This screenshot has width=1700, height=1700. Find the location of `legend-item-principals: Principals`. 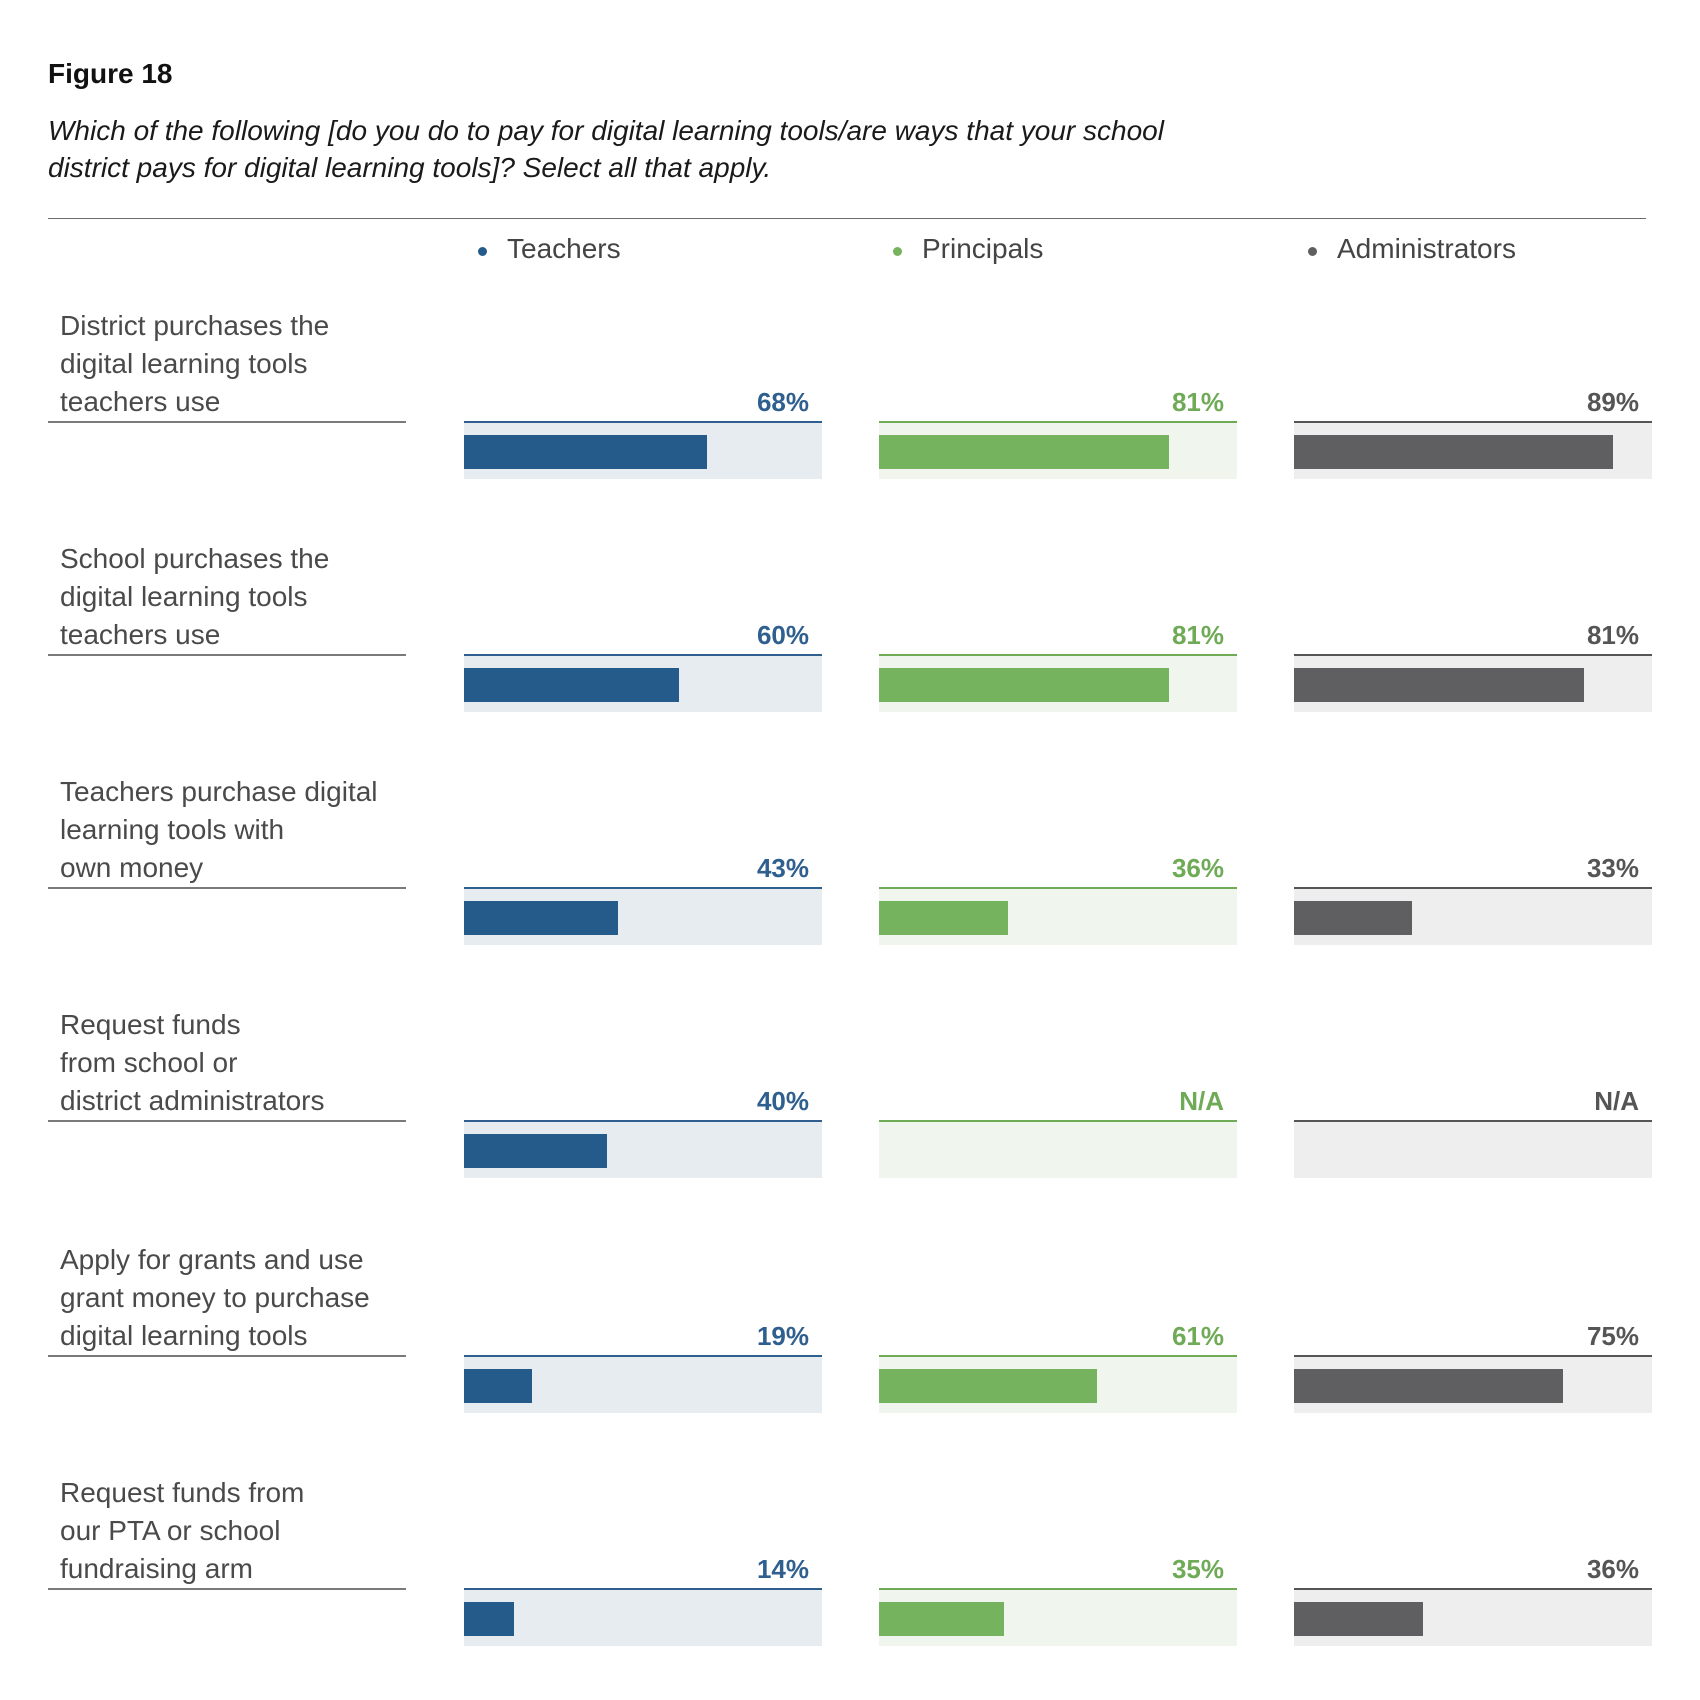

legend-item-principals: Principals is located at coordinates (968, 249).